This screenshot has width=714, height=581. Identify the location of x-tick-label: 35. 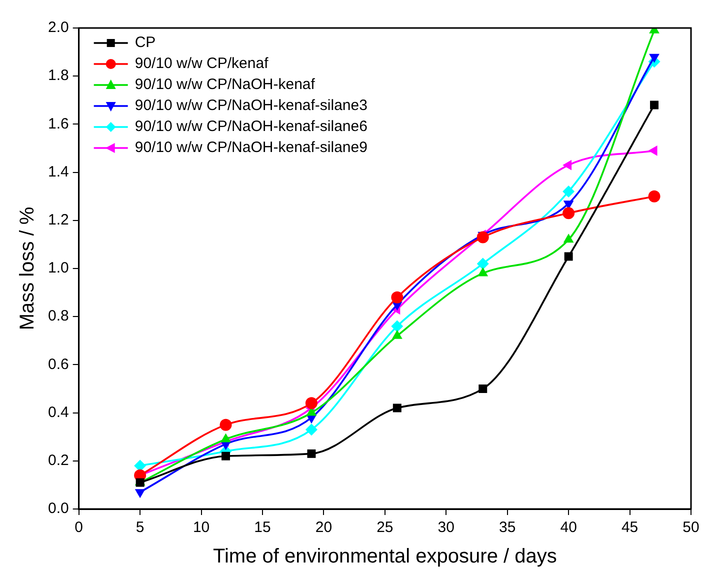
(507, 527).